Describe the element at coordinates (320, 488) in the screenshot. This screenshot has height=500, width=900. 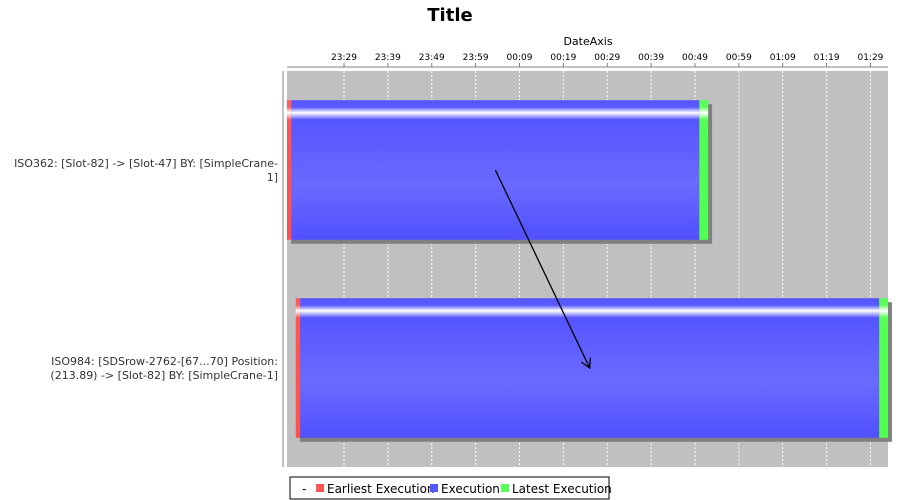
I see `legend-swatch-earliest` at that location.